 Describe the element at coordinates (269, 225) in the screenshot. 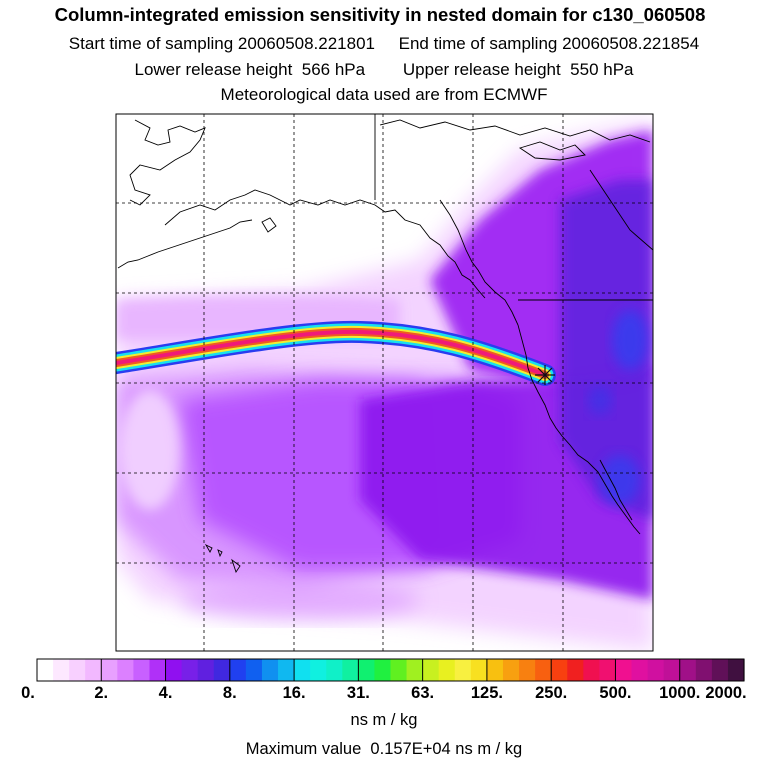

I see `kodiak` at that location.